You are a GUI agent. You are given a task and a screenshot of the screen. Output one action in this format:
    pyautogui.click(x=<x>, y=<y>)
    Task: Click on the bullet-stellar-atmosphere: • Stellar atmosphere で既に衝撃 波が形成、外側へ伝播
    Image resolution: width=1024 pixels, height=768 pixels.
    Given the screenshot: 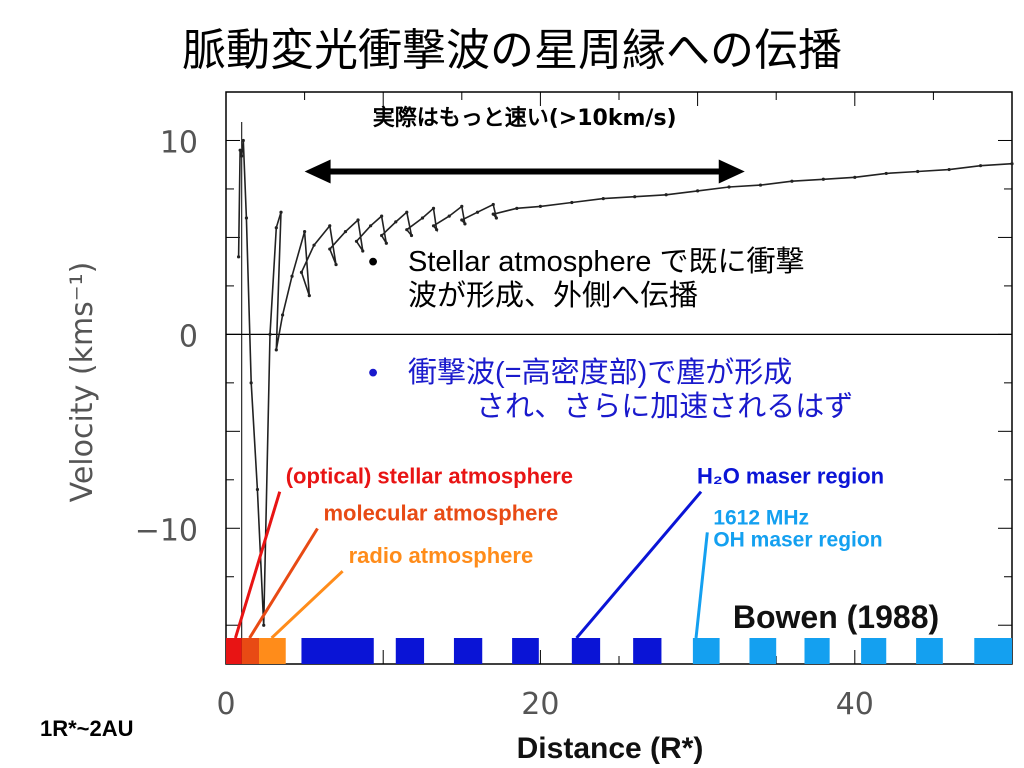 What is the action you would take?
    pyautogui.click(x=668, y=279)
    